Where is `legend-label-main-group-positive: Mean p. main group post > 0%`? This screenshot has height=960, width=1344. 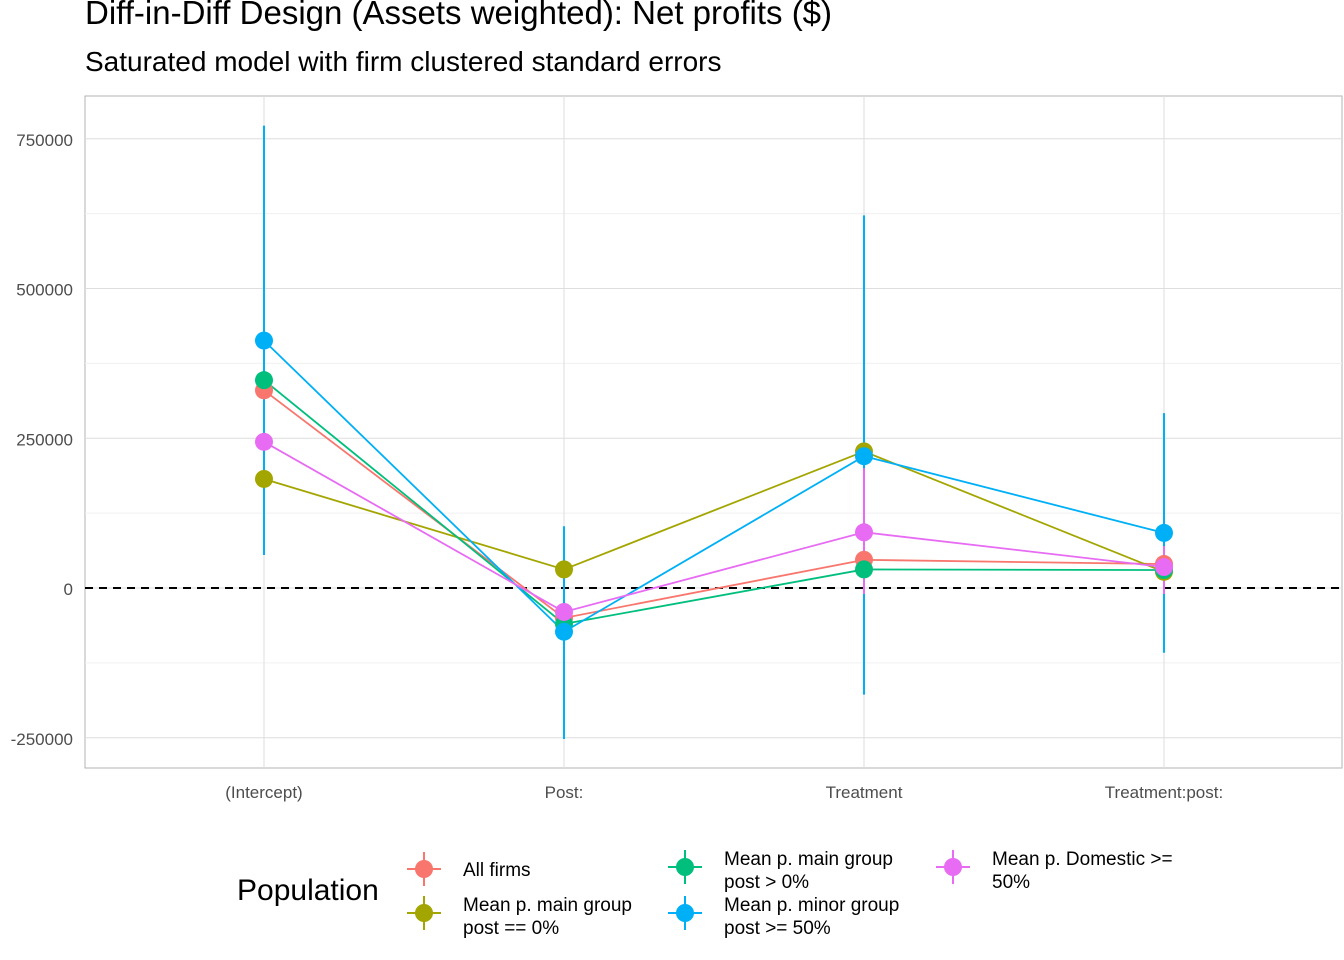 legend-label-main-group-positive: Mean p. main group post > 0% is located at coordinates (808, 871).